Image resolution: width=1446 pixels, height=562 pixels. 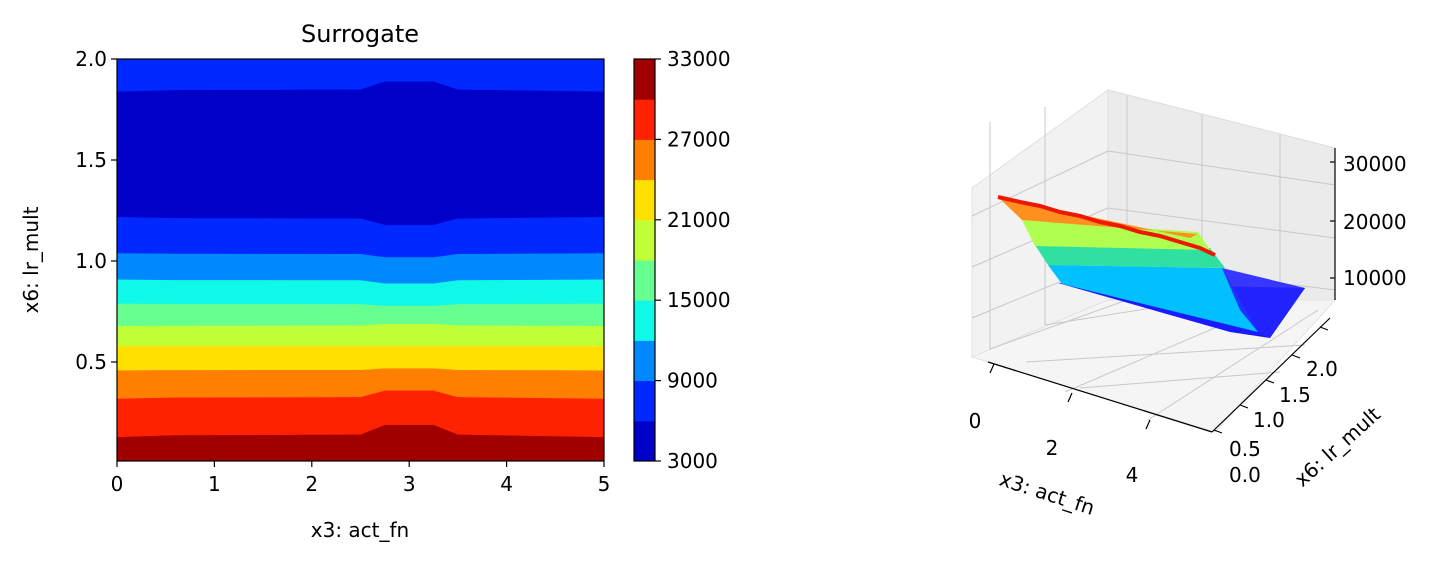 What do you see at coordinates (360, 530) in the screenshot?
I see `x-axis-label: x3: act_fn` at bounding box center [360, 530].